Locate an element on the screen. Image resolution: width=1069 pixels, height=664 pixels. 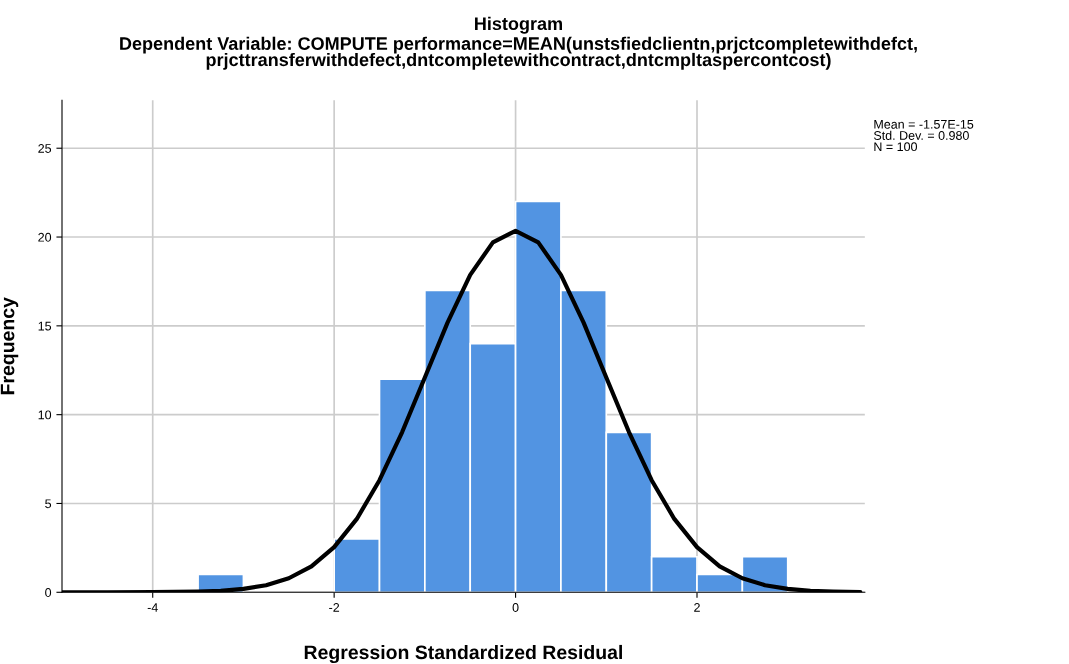
y-tick-label: 20 is located at coordinates (45, 237).